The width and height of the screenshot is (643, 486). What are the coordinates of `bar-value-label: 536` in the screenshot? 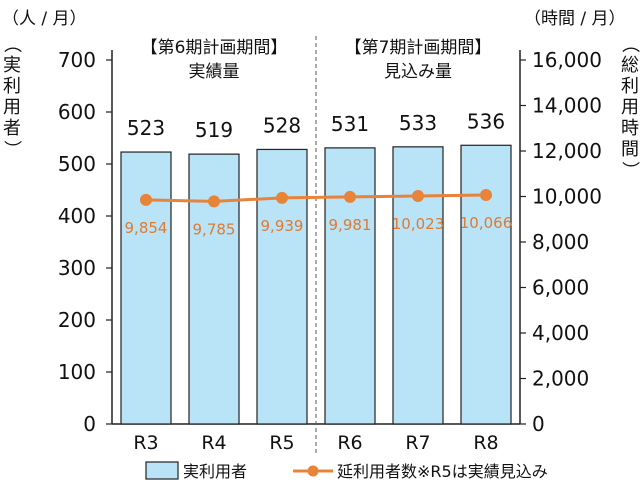 It's located at (486, 121).